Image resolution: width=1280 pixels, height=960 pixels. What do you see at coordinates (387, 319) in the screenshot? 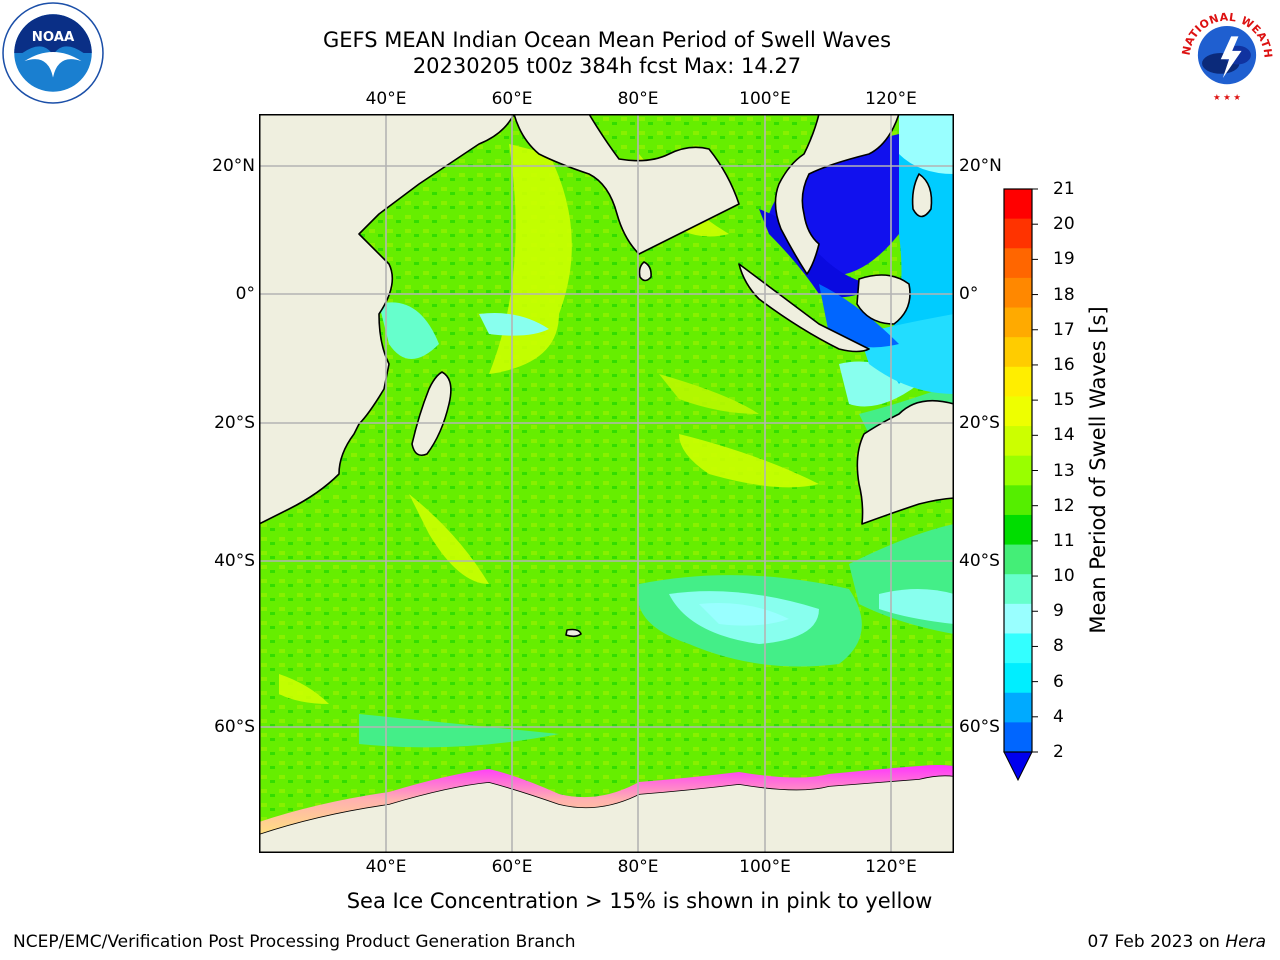
I see `africa-arabia` at bounding box center [387, 319].